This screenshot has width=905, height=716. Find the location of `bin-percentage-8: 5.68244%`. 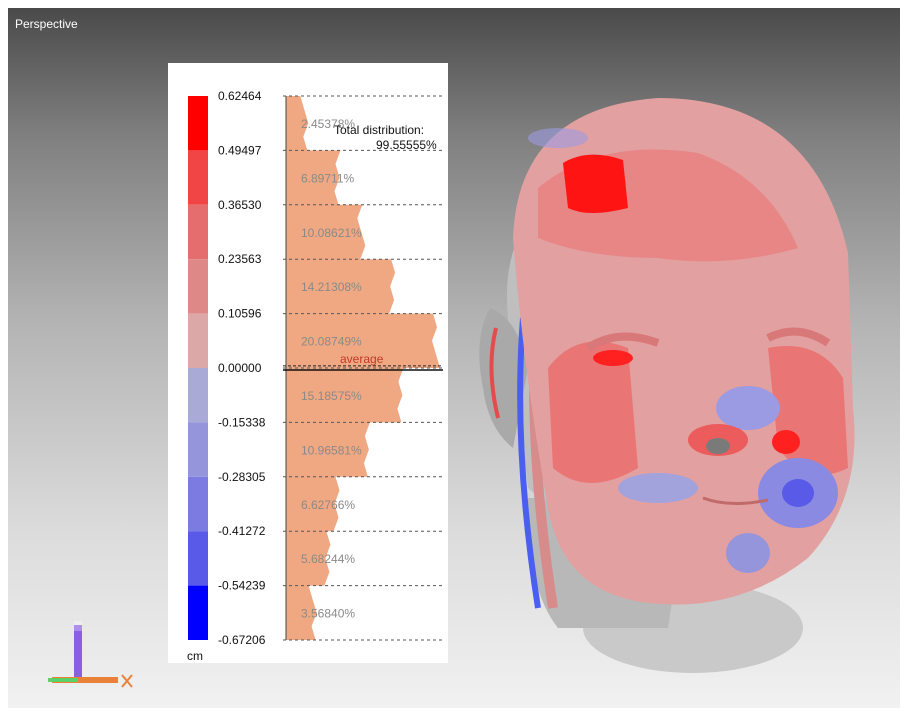

bin-percentage-8: 5.68244% is located at coordinates (328, 559).